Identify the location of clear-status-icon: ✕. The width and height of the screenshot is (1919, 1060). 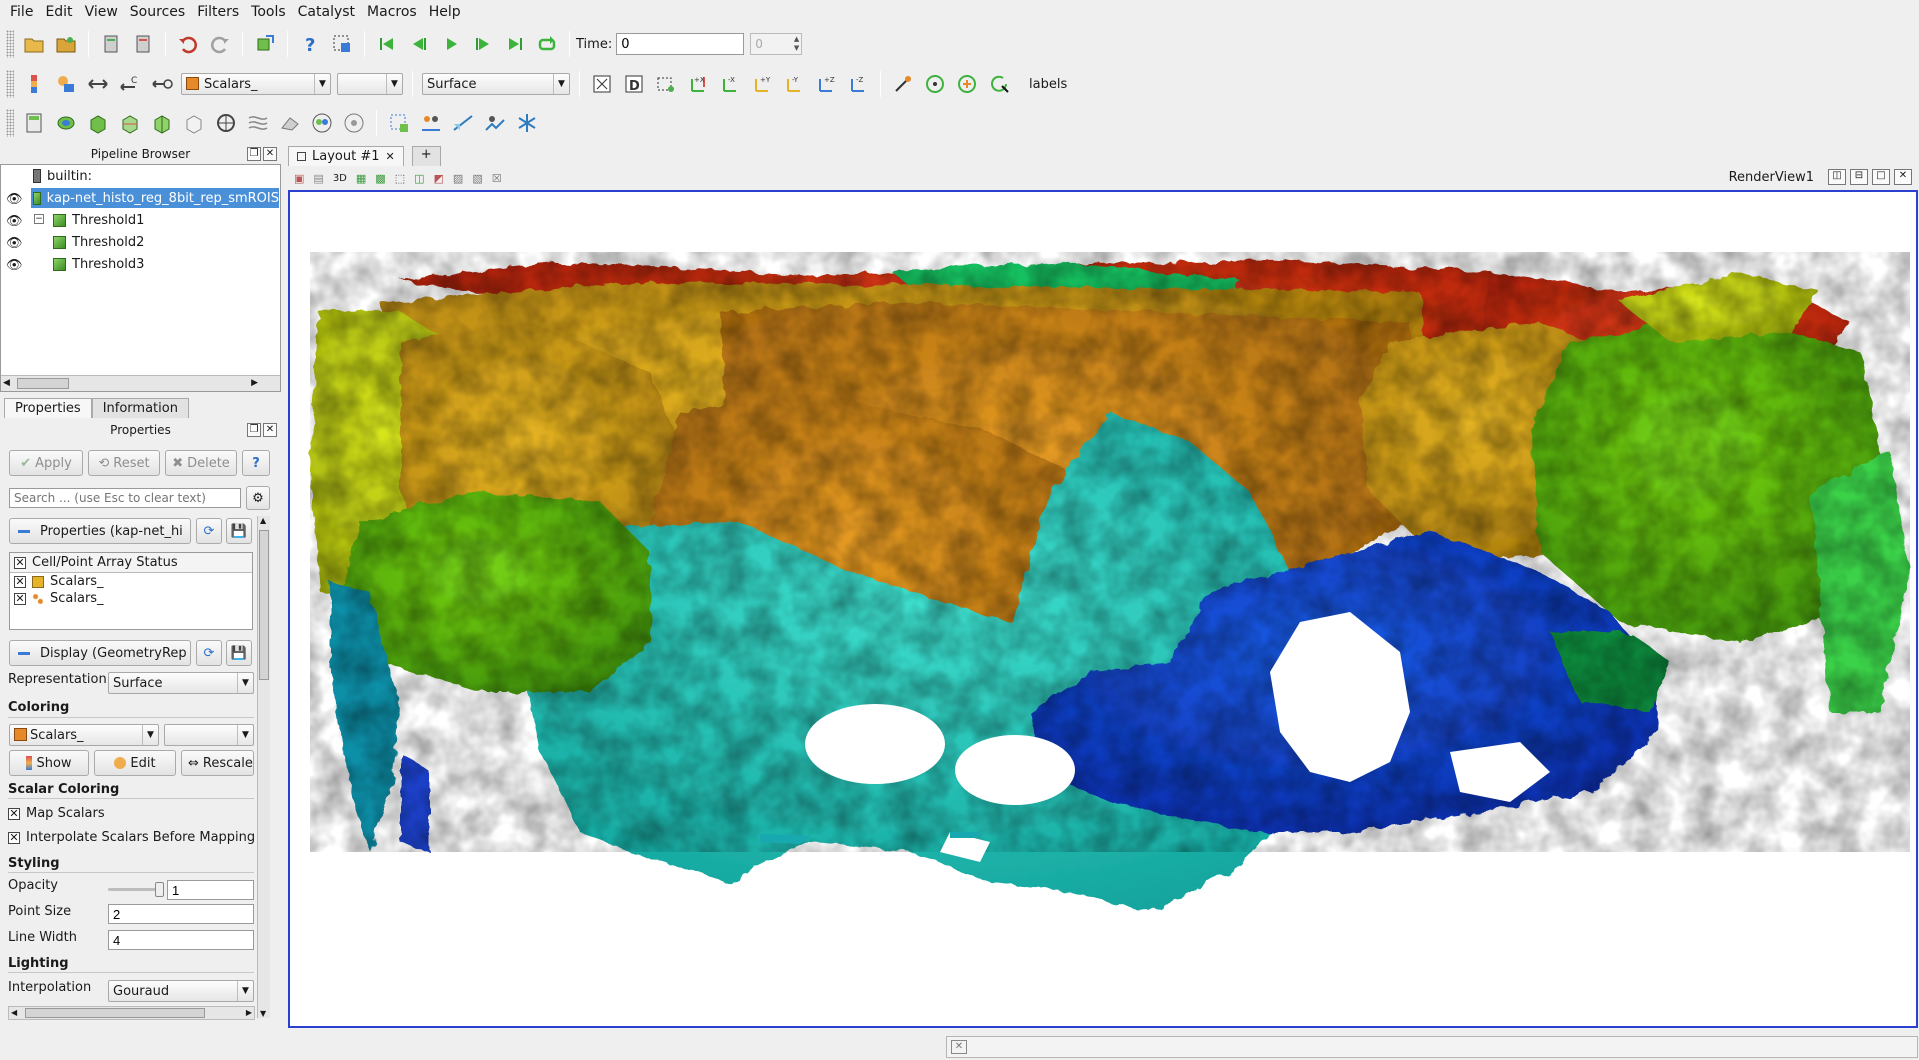
(959, 1047).